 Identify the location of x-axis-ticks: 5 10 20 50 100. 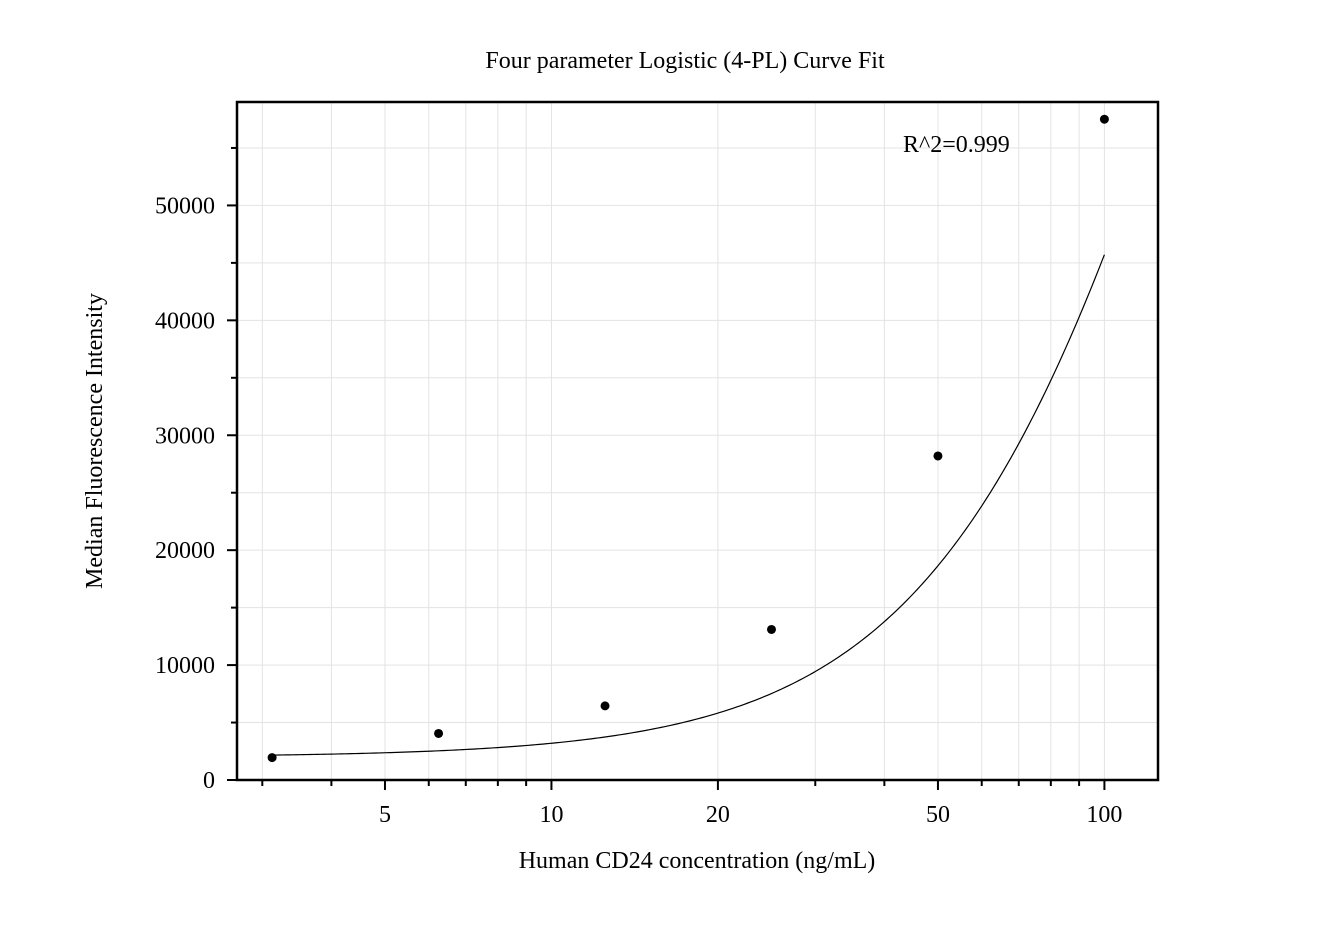
(691, 804).